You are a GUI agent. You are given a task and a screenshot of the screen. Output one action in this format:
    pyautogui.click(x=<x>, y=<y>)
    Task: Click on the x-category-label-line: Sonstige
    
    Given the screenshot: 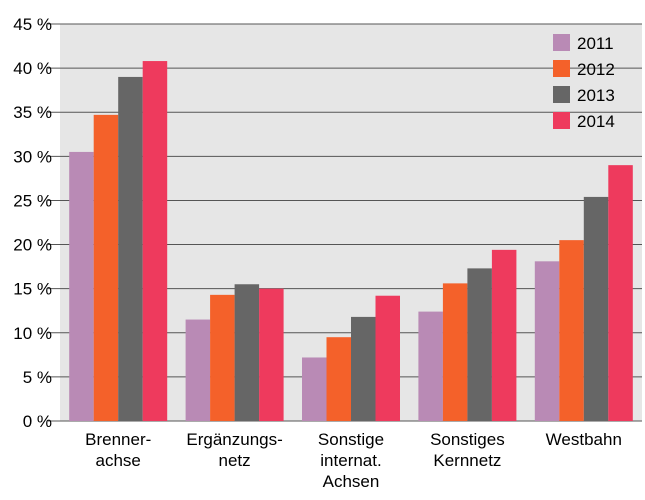 What is the action you would take?
    pyautogui.click(x=351, y=439)
    